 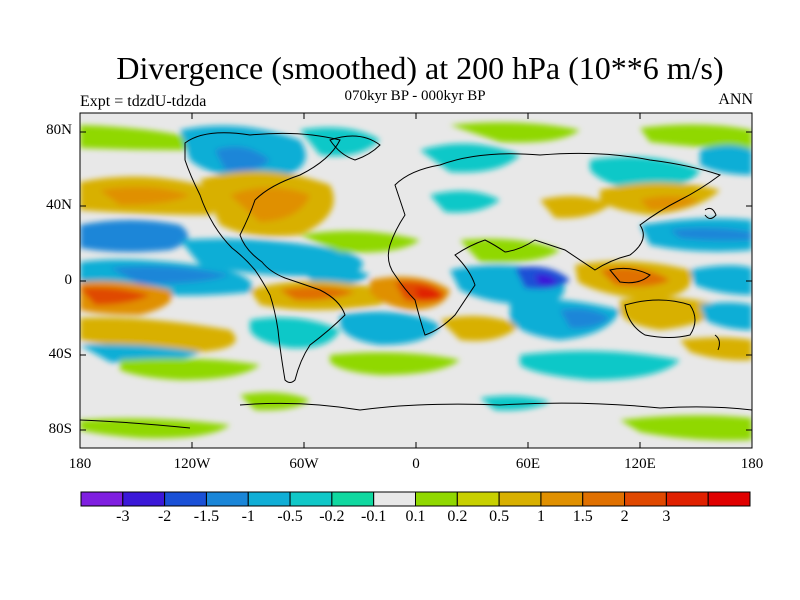 What do you see at coordinates (192, 464) in the screenshot?
I see `lon-label-120w: 120W` at bounding box center [192, 464].